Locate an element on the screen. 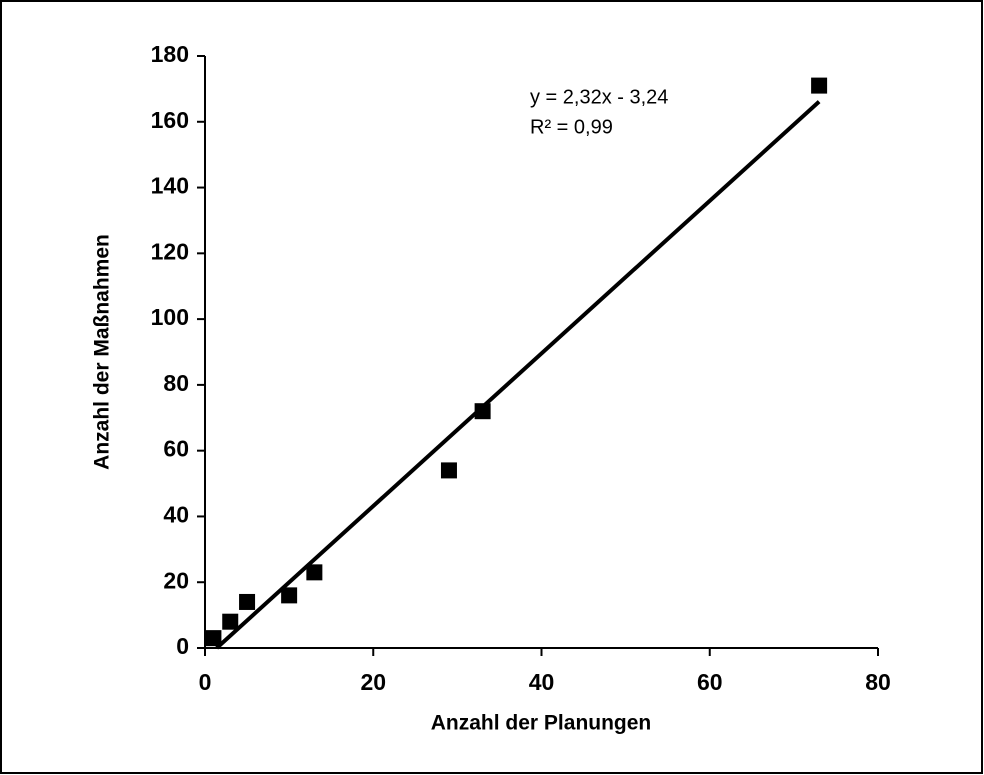 Image resolution: width=984 pixels, height=775 pixels. x-axis-title: Anzahl der Planungen is located at coordinates (541, 723).